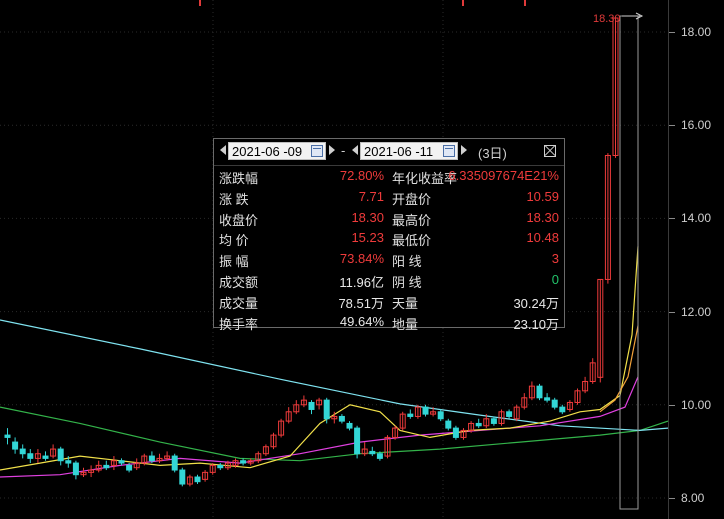  Describe the element at coordinates (409, 151) in the screenshot. I see `end-date-picker: 2021-06 -11` at that location.